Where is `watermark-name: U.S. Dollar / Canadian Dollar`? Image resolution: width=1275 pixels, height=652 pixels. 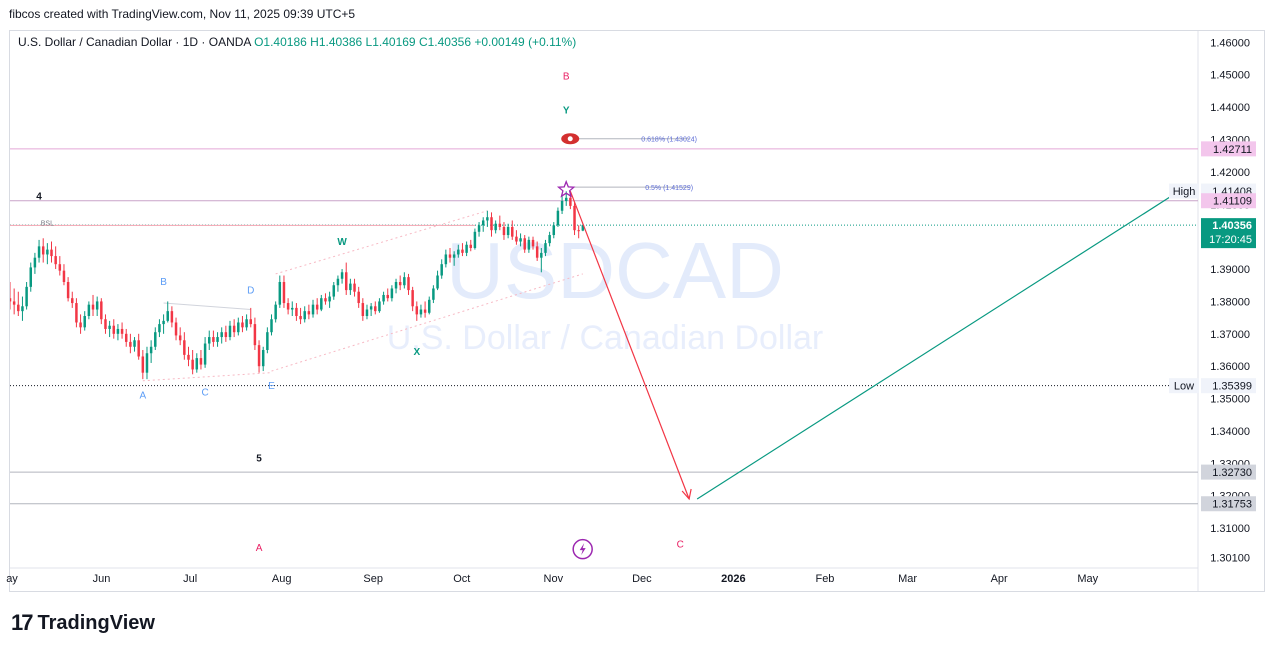 watermark-name: U.S. Dollar / Canadian Dollar is located at coordinates (605, 338).